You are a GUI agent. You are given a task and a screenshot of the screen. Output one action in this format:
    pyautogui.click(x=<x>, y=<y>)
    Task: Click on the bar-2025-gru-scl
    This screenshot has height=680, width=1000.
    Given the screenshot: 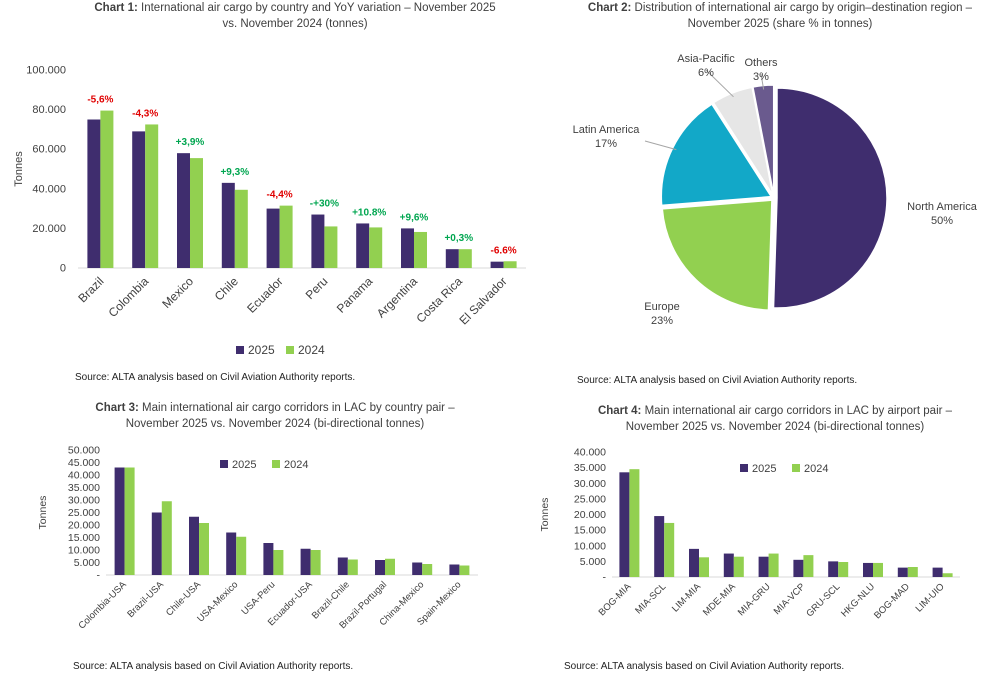 What is the action you would take?
    pyautogui.click(x=833, y=569)
    